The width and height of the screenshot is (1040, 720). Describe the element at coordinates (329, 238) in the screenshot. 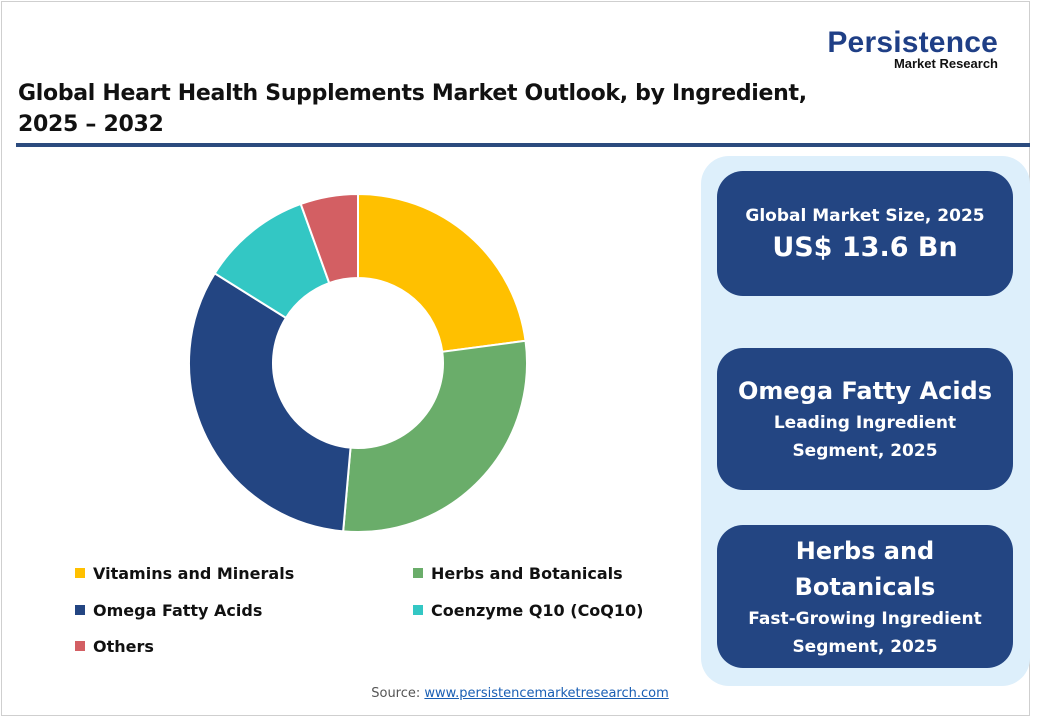

I see `donut-slice-others` at that location.